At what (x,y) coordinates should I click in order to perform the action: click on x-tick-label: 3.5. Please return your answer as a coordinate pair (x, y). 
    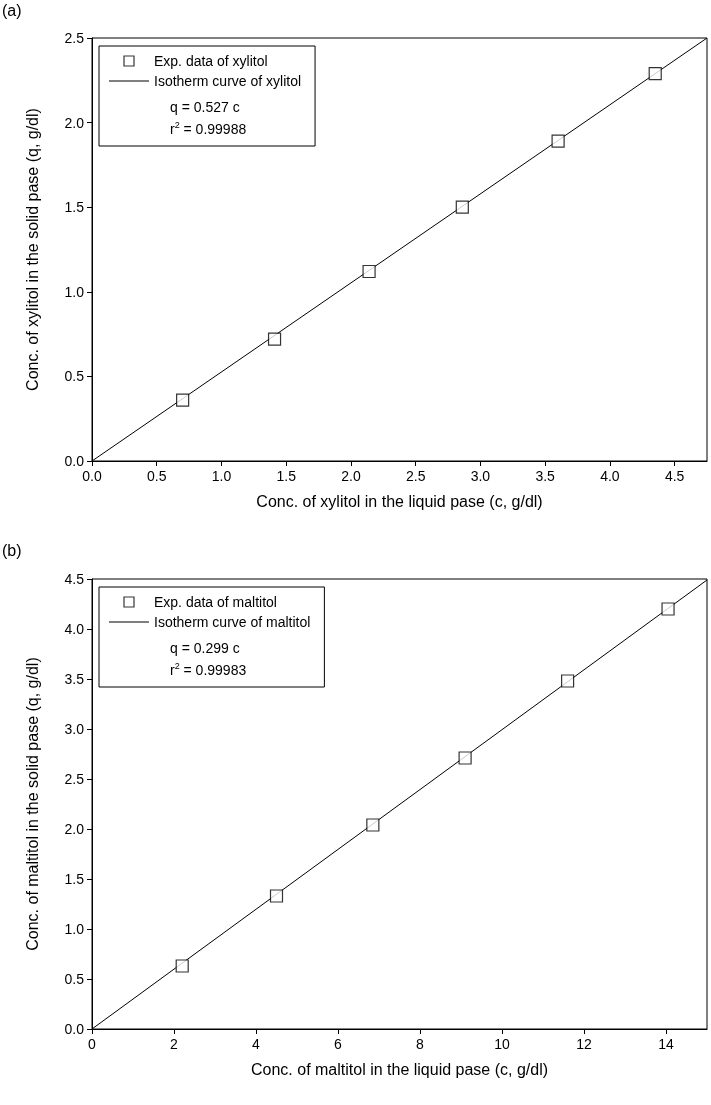
    Looking at the image, I should click on (545, 476).